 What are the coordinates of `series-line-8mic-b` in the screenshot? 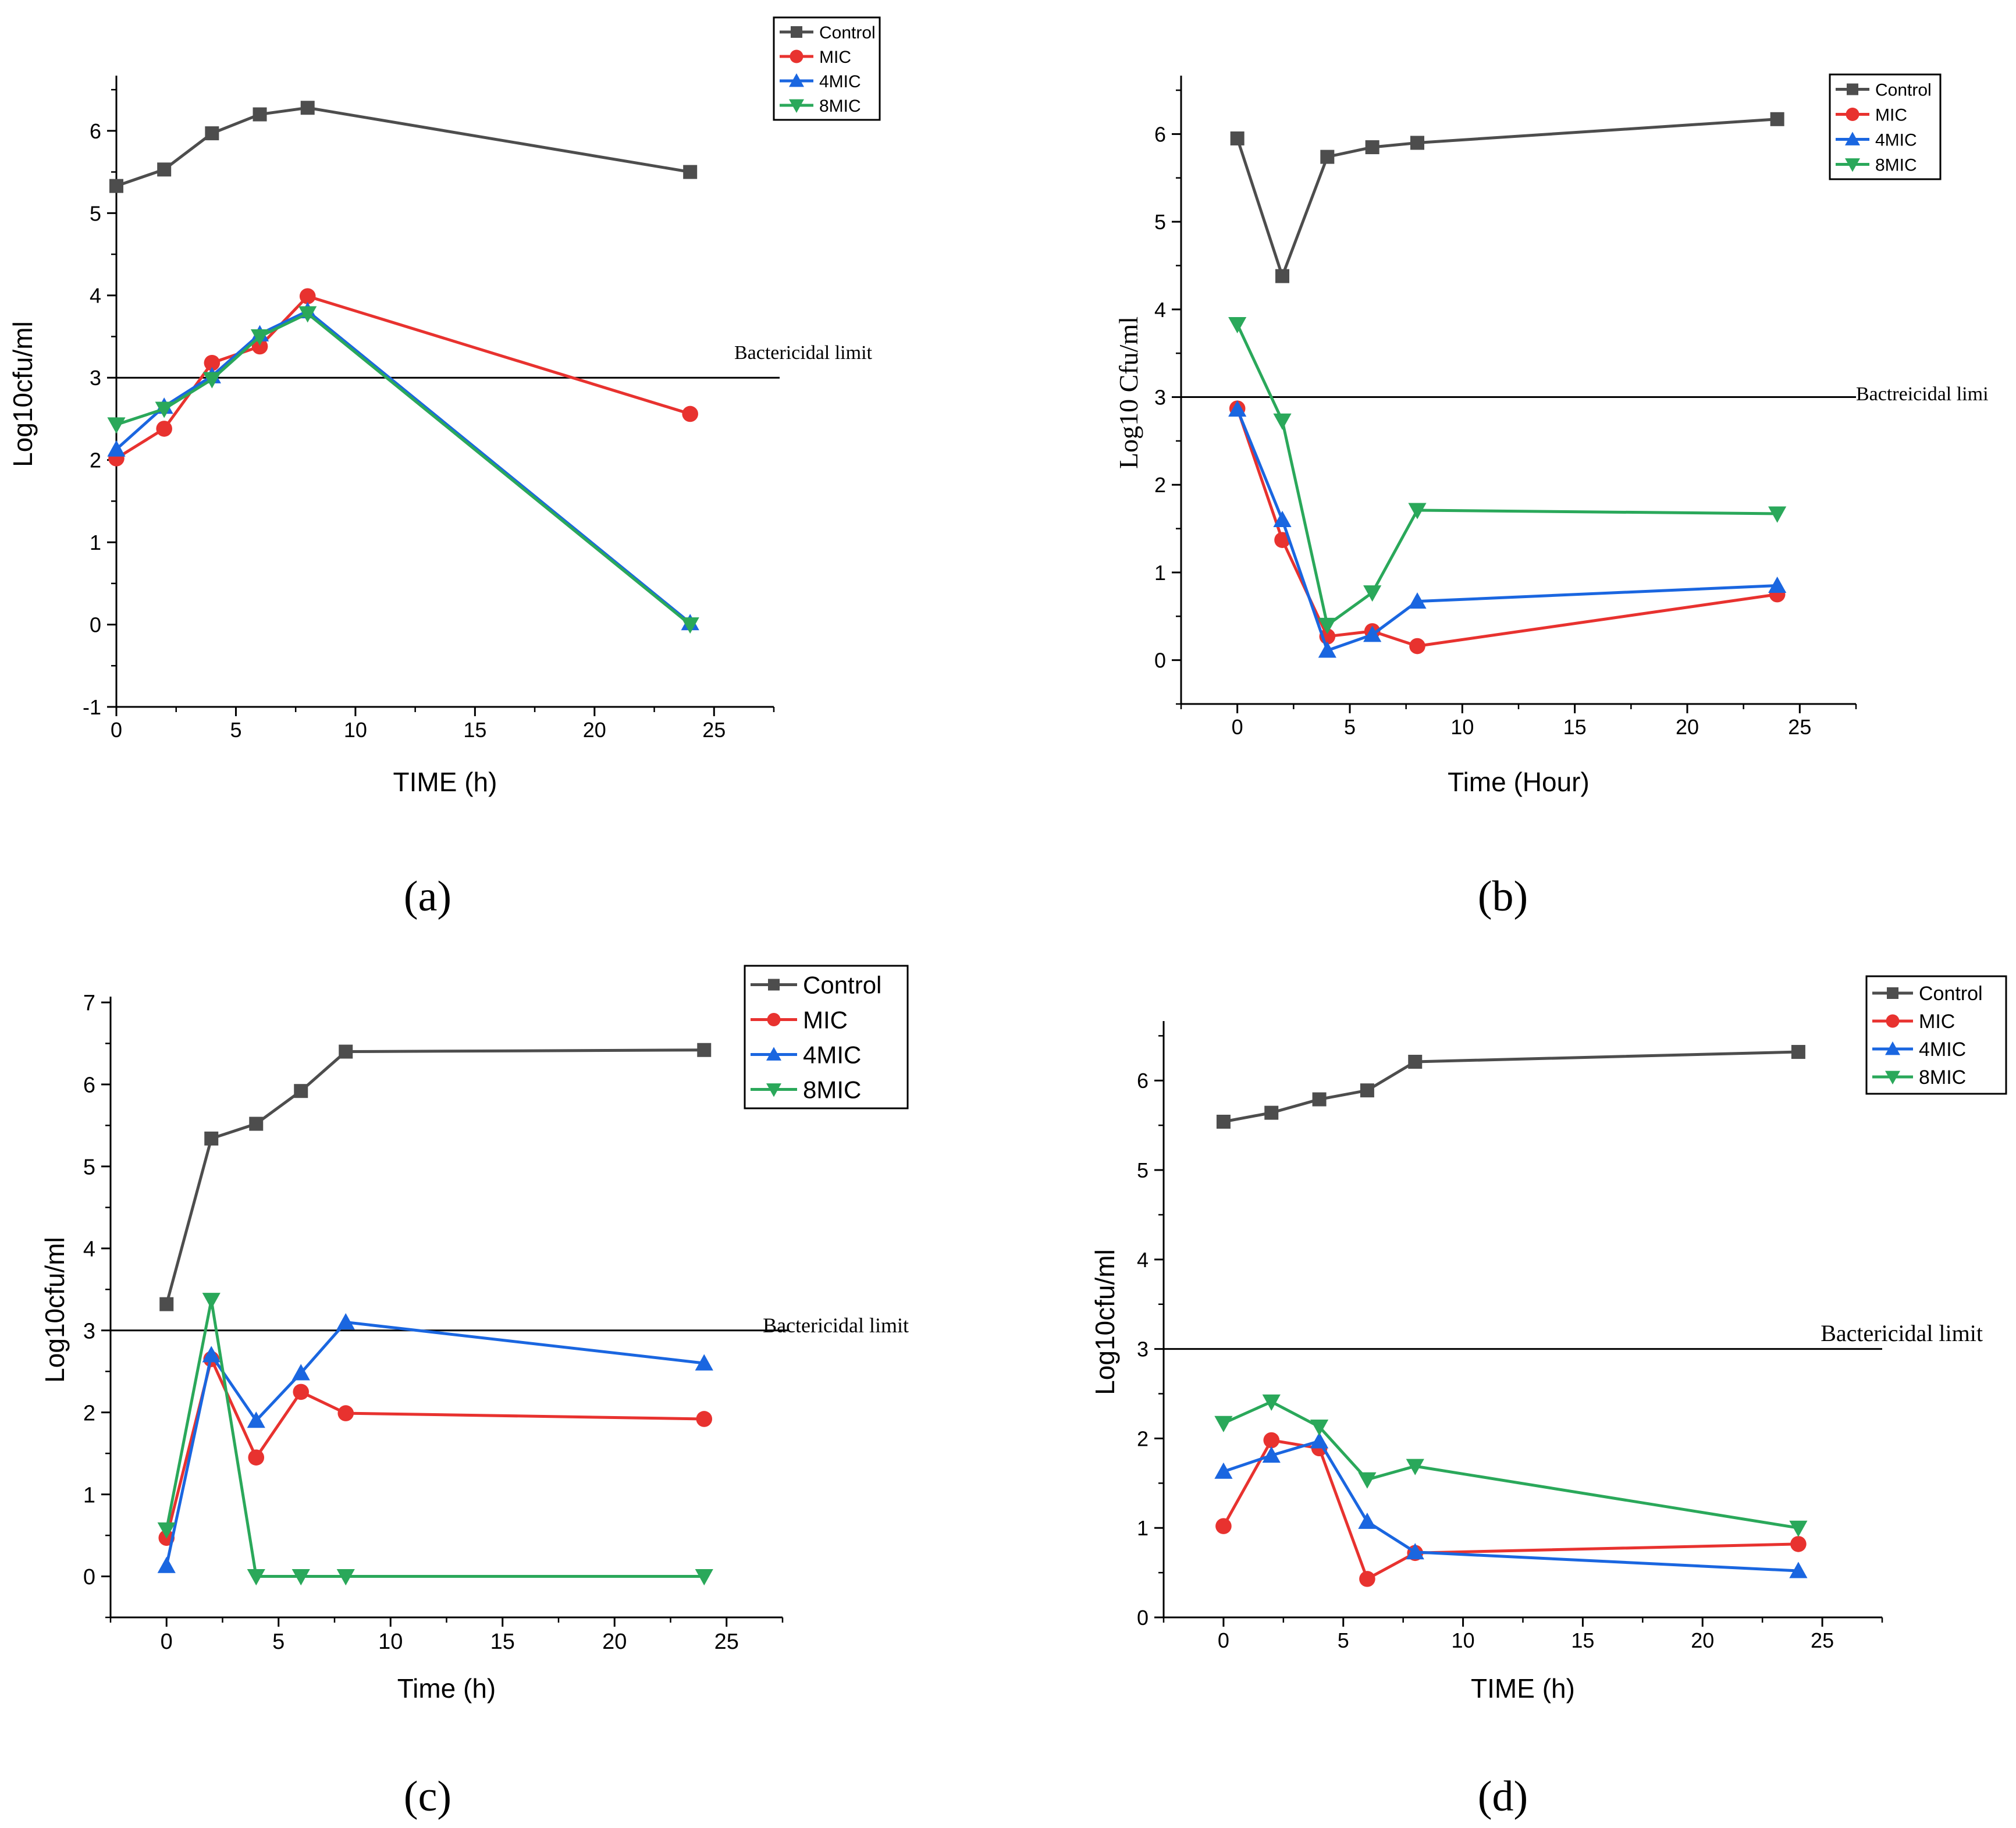 It's located at (1506, 475).